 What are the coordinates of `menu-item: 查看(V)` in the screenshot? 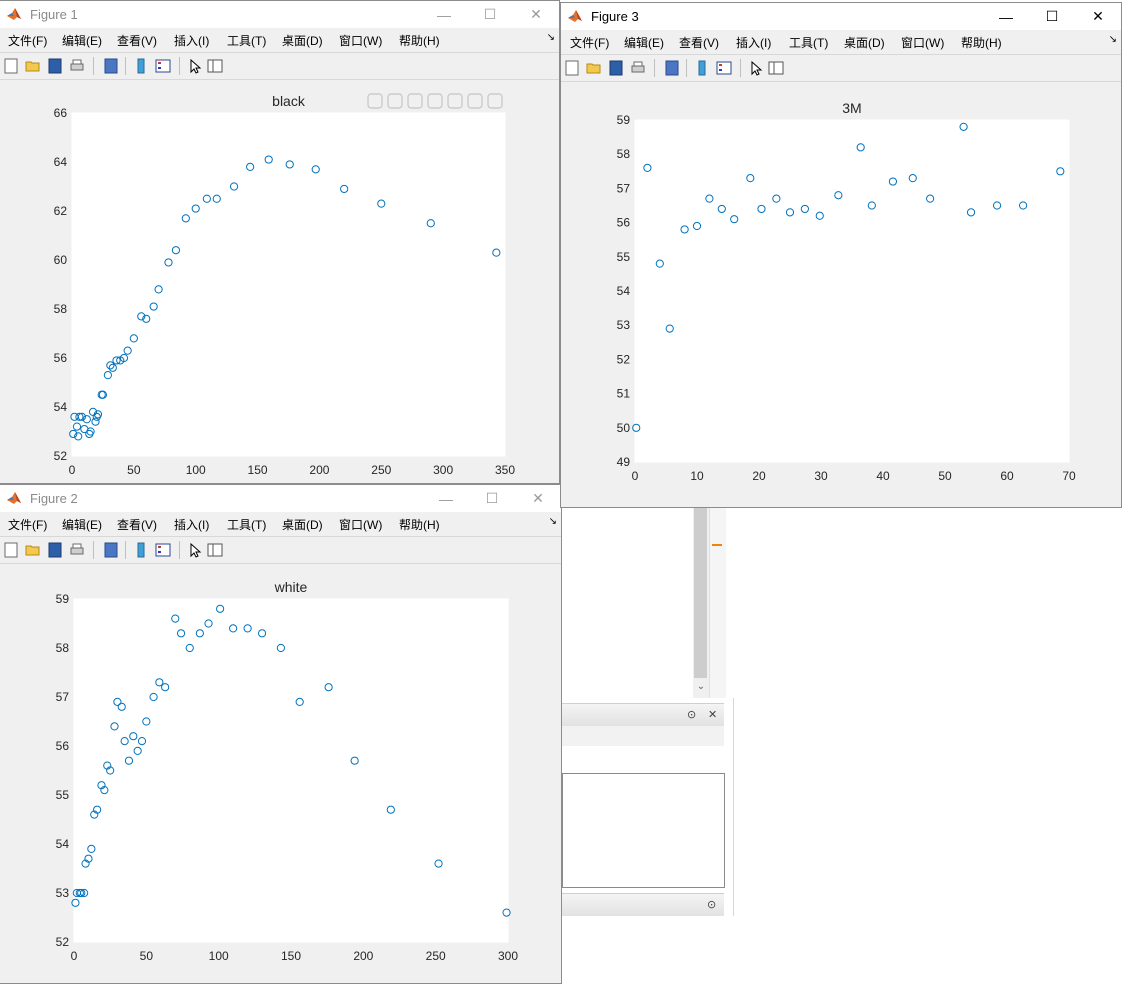 It's located at (137, 525).